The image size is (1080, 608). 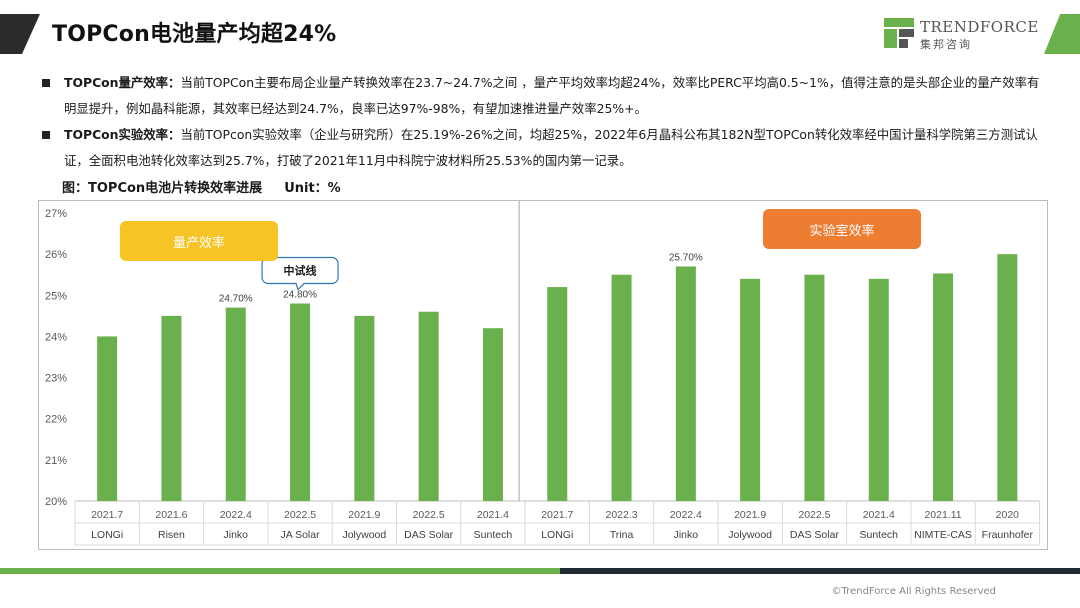 What do you see at coordinates (300, 535) in the screenshot?
I see `x-company-label: JA Solar` at bounding box center [300, 535].